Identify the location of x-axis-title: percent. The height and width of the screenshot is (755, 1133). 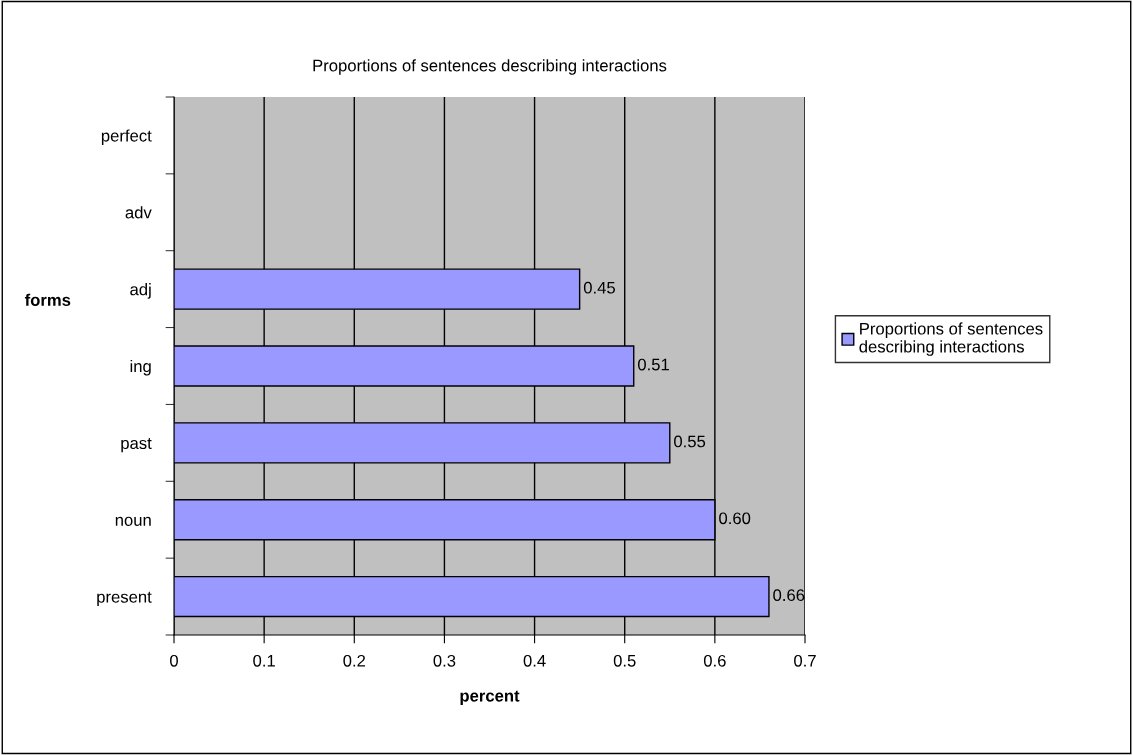
(490, 697).